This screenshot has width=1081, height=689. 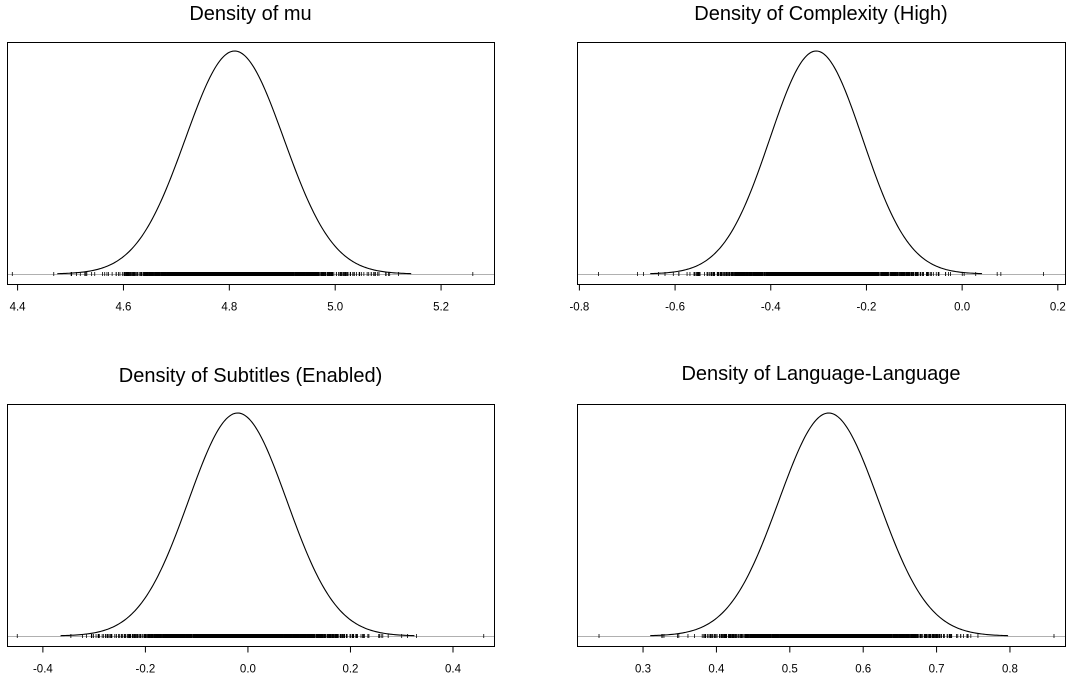 What do you see at coordinates (123, 308) in the screenshot?
I see `x-tick-label: 4.6` at bounding box center [123, 308].